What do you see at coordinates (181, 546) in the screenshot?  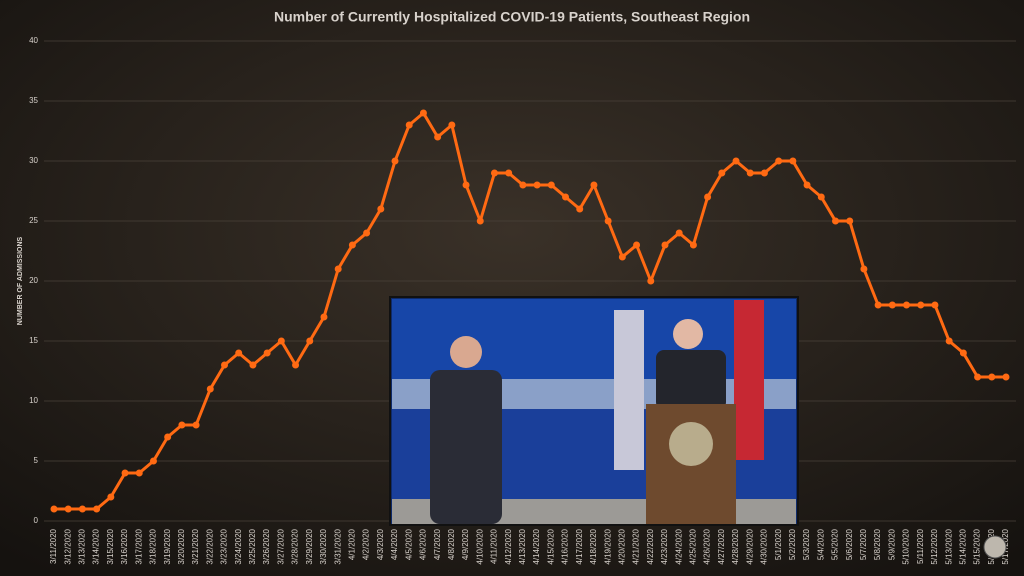 I see `x-tick-label: 3/20/2020` at bounding box center [181, 546].